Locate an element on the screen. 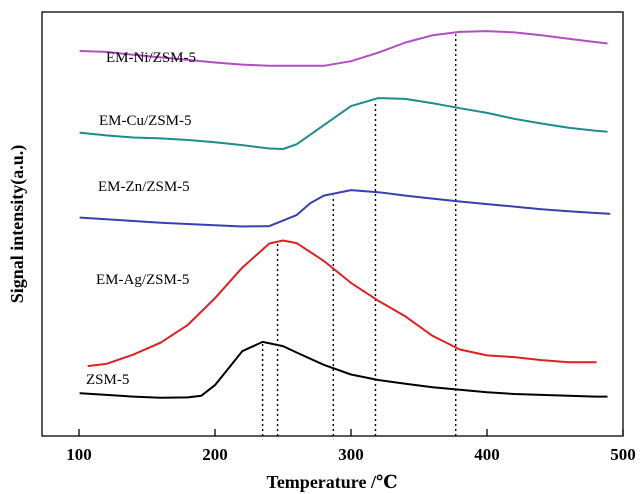 This screenshot has width=640, height=494. x-axis-title: Temperature /℃ is located at coordinates (331, 482).